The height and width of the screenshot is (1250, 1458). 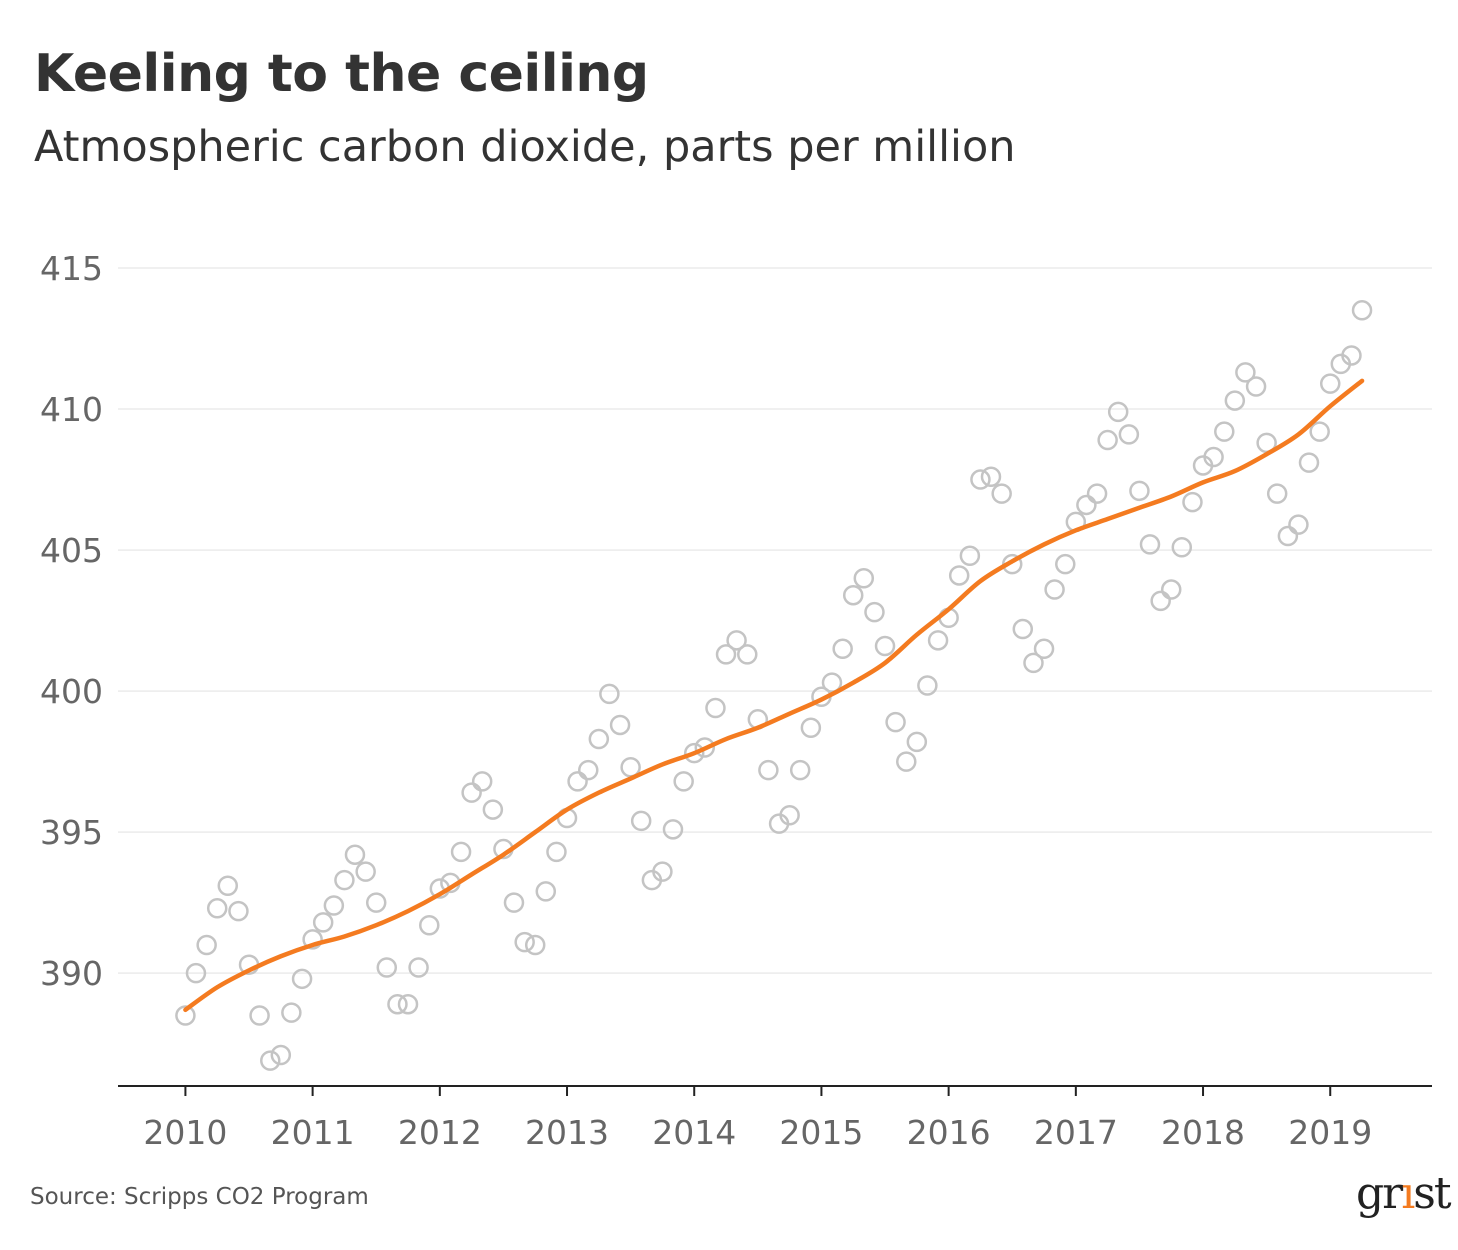 I want to click on x-tick-label: 2014, so click(x=694, y=1132).